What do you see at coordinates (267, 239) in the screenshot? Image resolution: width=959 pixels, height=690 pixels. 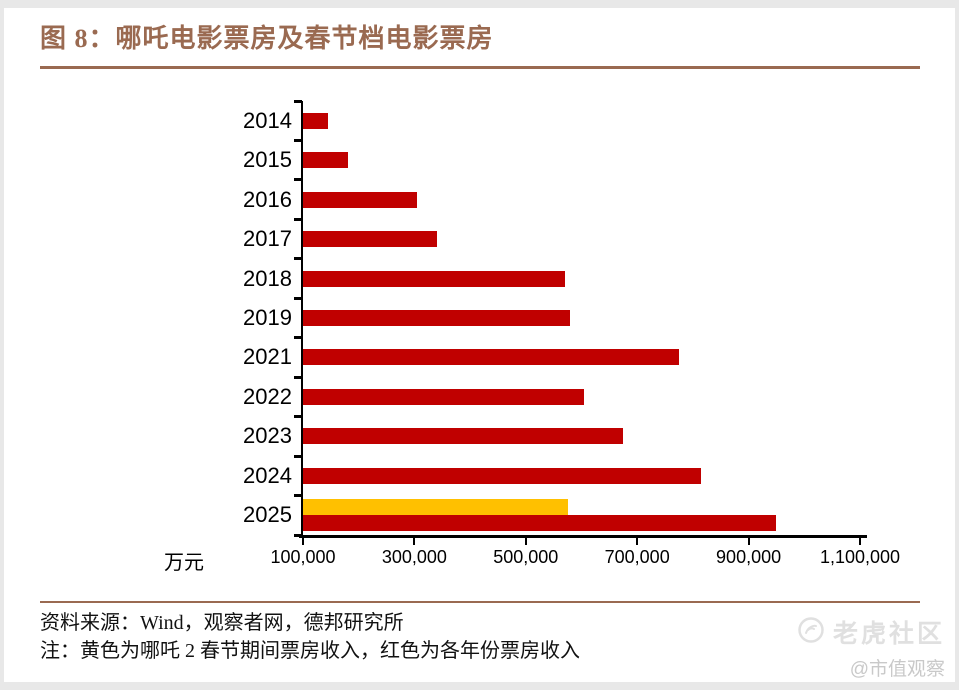 I see `year-label-2017: 2017` at bounding box center [267, 239].